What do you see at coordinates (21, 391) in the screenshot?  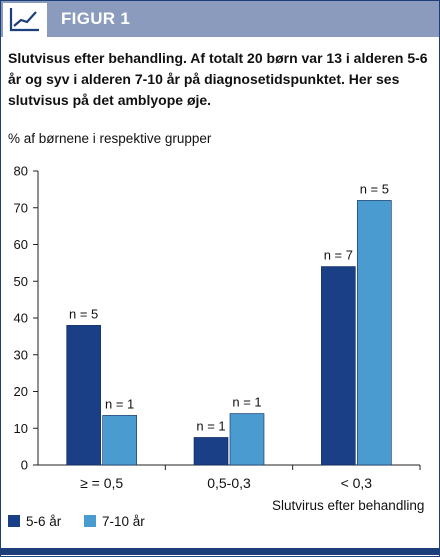 I see `y-tick-label: 20` at bounding box center [21, 391].